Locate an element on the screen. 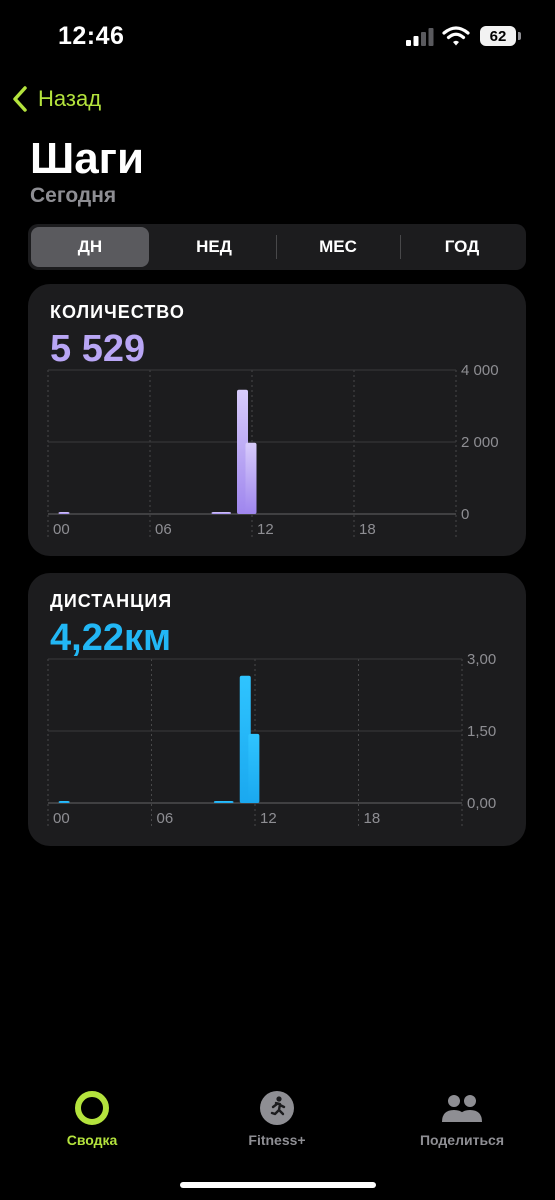 The width and height of the screenshot is (555, 1200). distance-value: 4,22км is located at coordinates (111, 638).